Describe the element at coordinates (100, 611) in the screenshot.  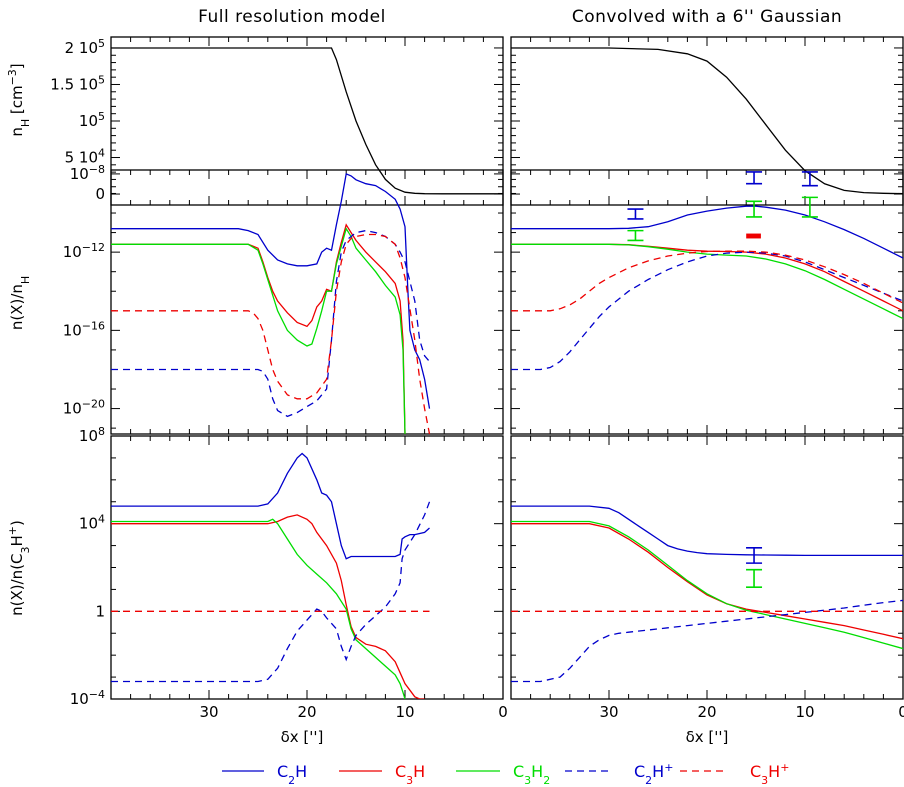
I see `ytick-label: 1` at that location.